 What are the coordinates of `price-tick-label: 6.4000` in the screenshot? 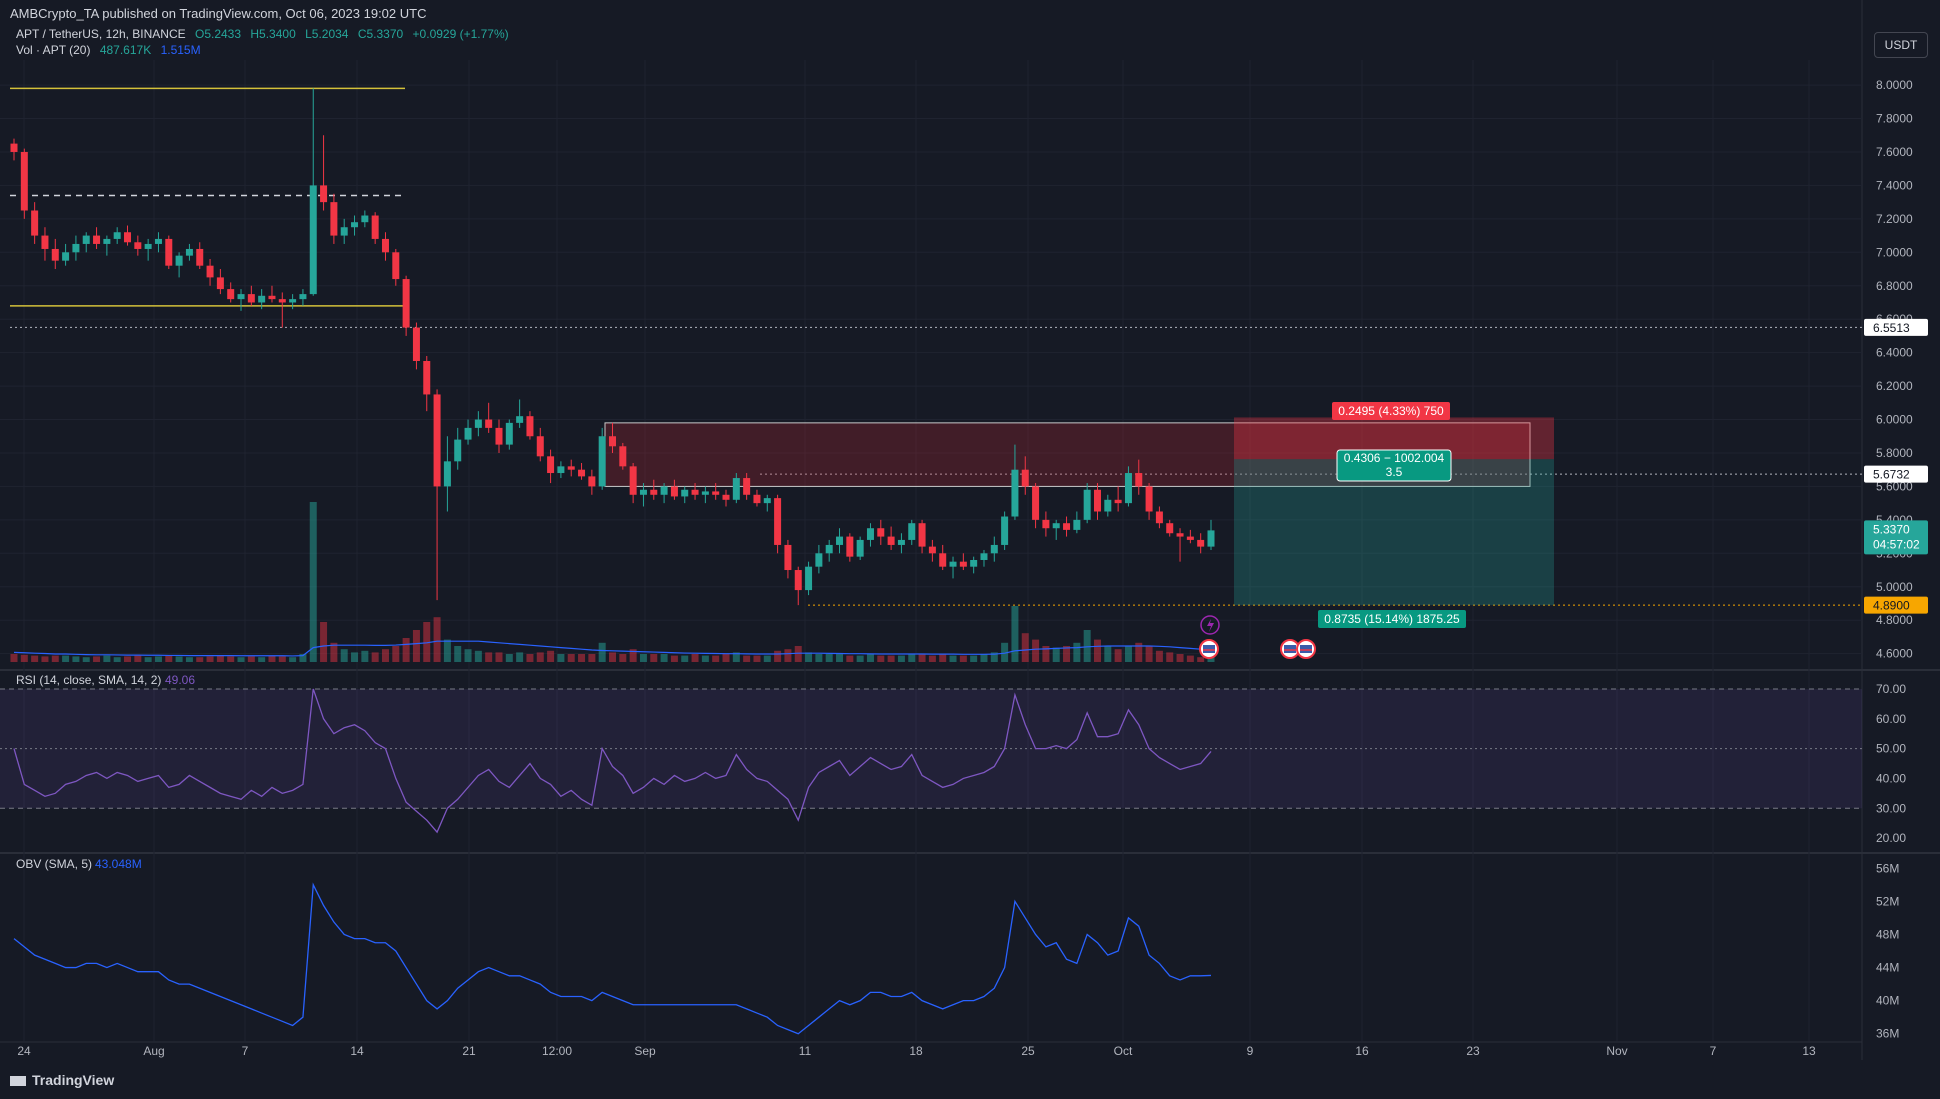 It's located at (1894, 353).